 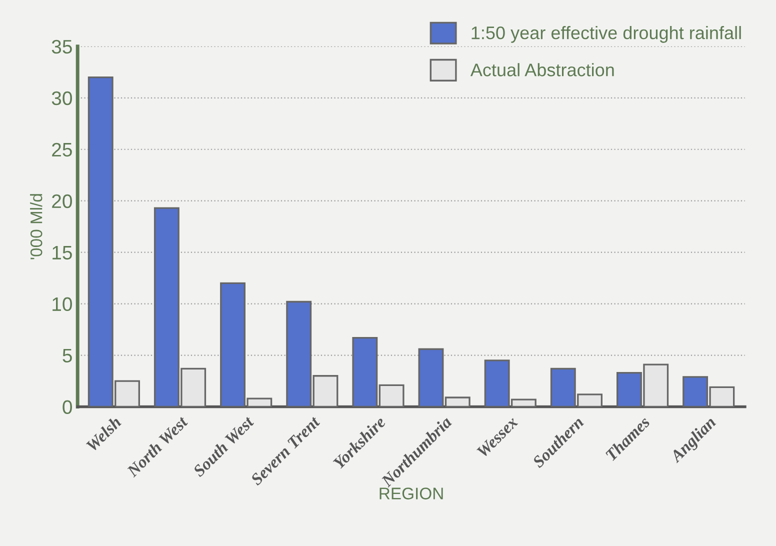 What do you see at coordinates (62, 201) in the screenshot?
I see `y-tick-label: 20` at bounding box center [62, 201].